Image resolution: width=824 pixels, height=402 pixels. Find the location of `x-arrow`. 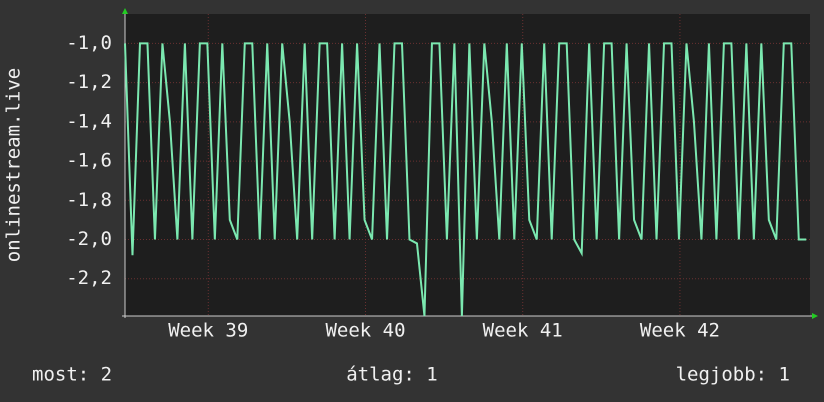

x-arrow is located at coordinates (815, 316).